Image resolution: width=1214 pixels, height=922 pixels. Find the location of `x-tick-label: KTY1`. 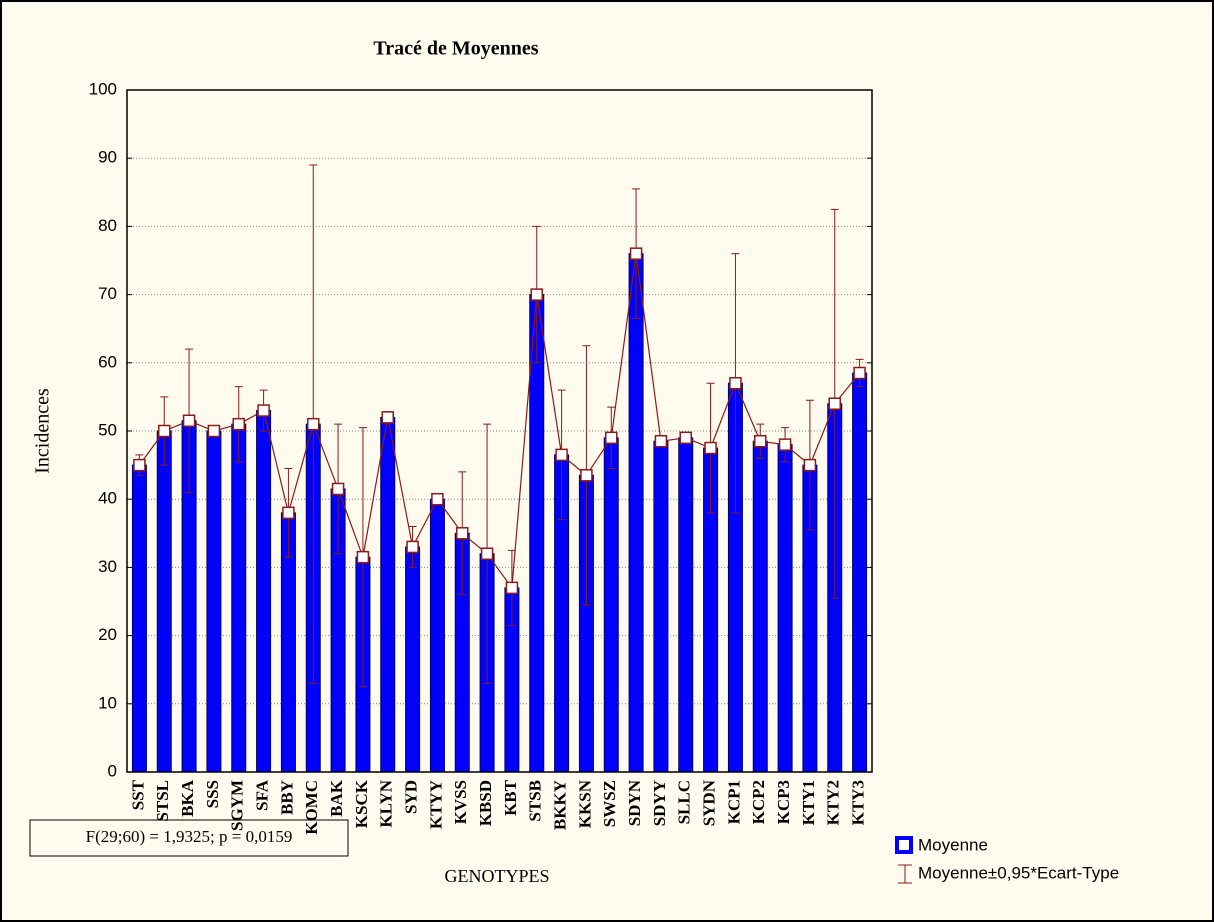

x-tick-label: KTY1 is located at coordinates (808, 802).